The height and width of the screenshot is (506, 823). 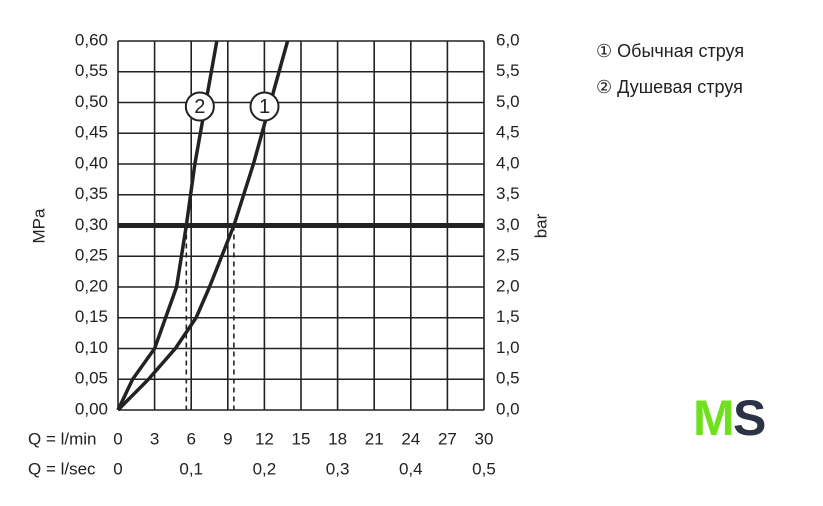 I want to click on y2-tick-label: 3,0, so click(x=508, y=224).